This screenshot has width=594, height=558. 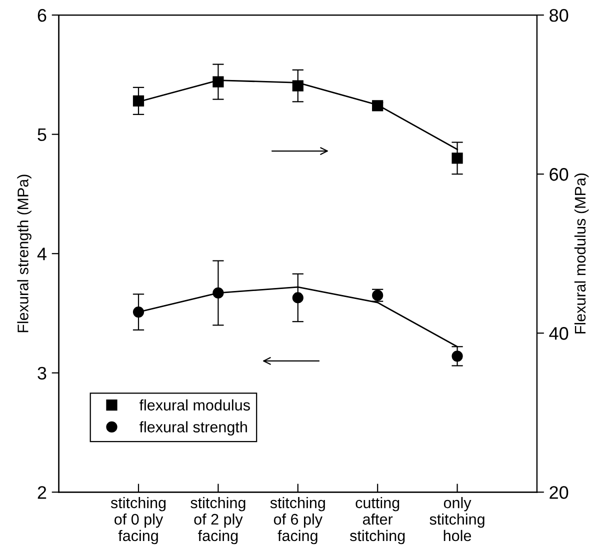 What do you see at coordinates (559, 492) in the screenshot?
I see `y2-tick-label: 20` at bounding box center [559, 492].